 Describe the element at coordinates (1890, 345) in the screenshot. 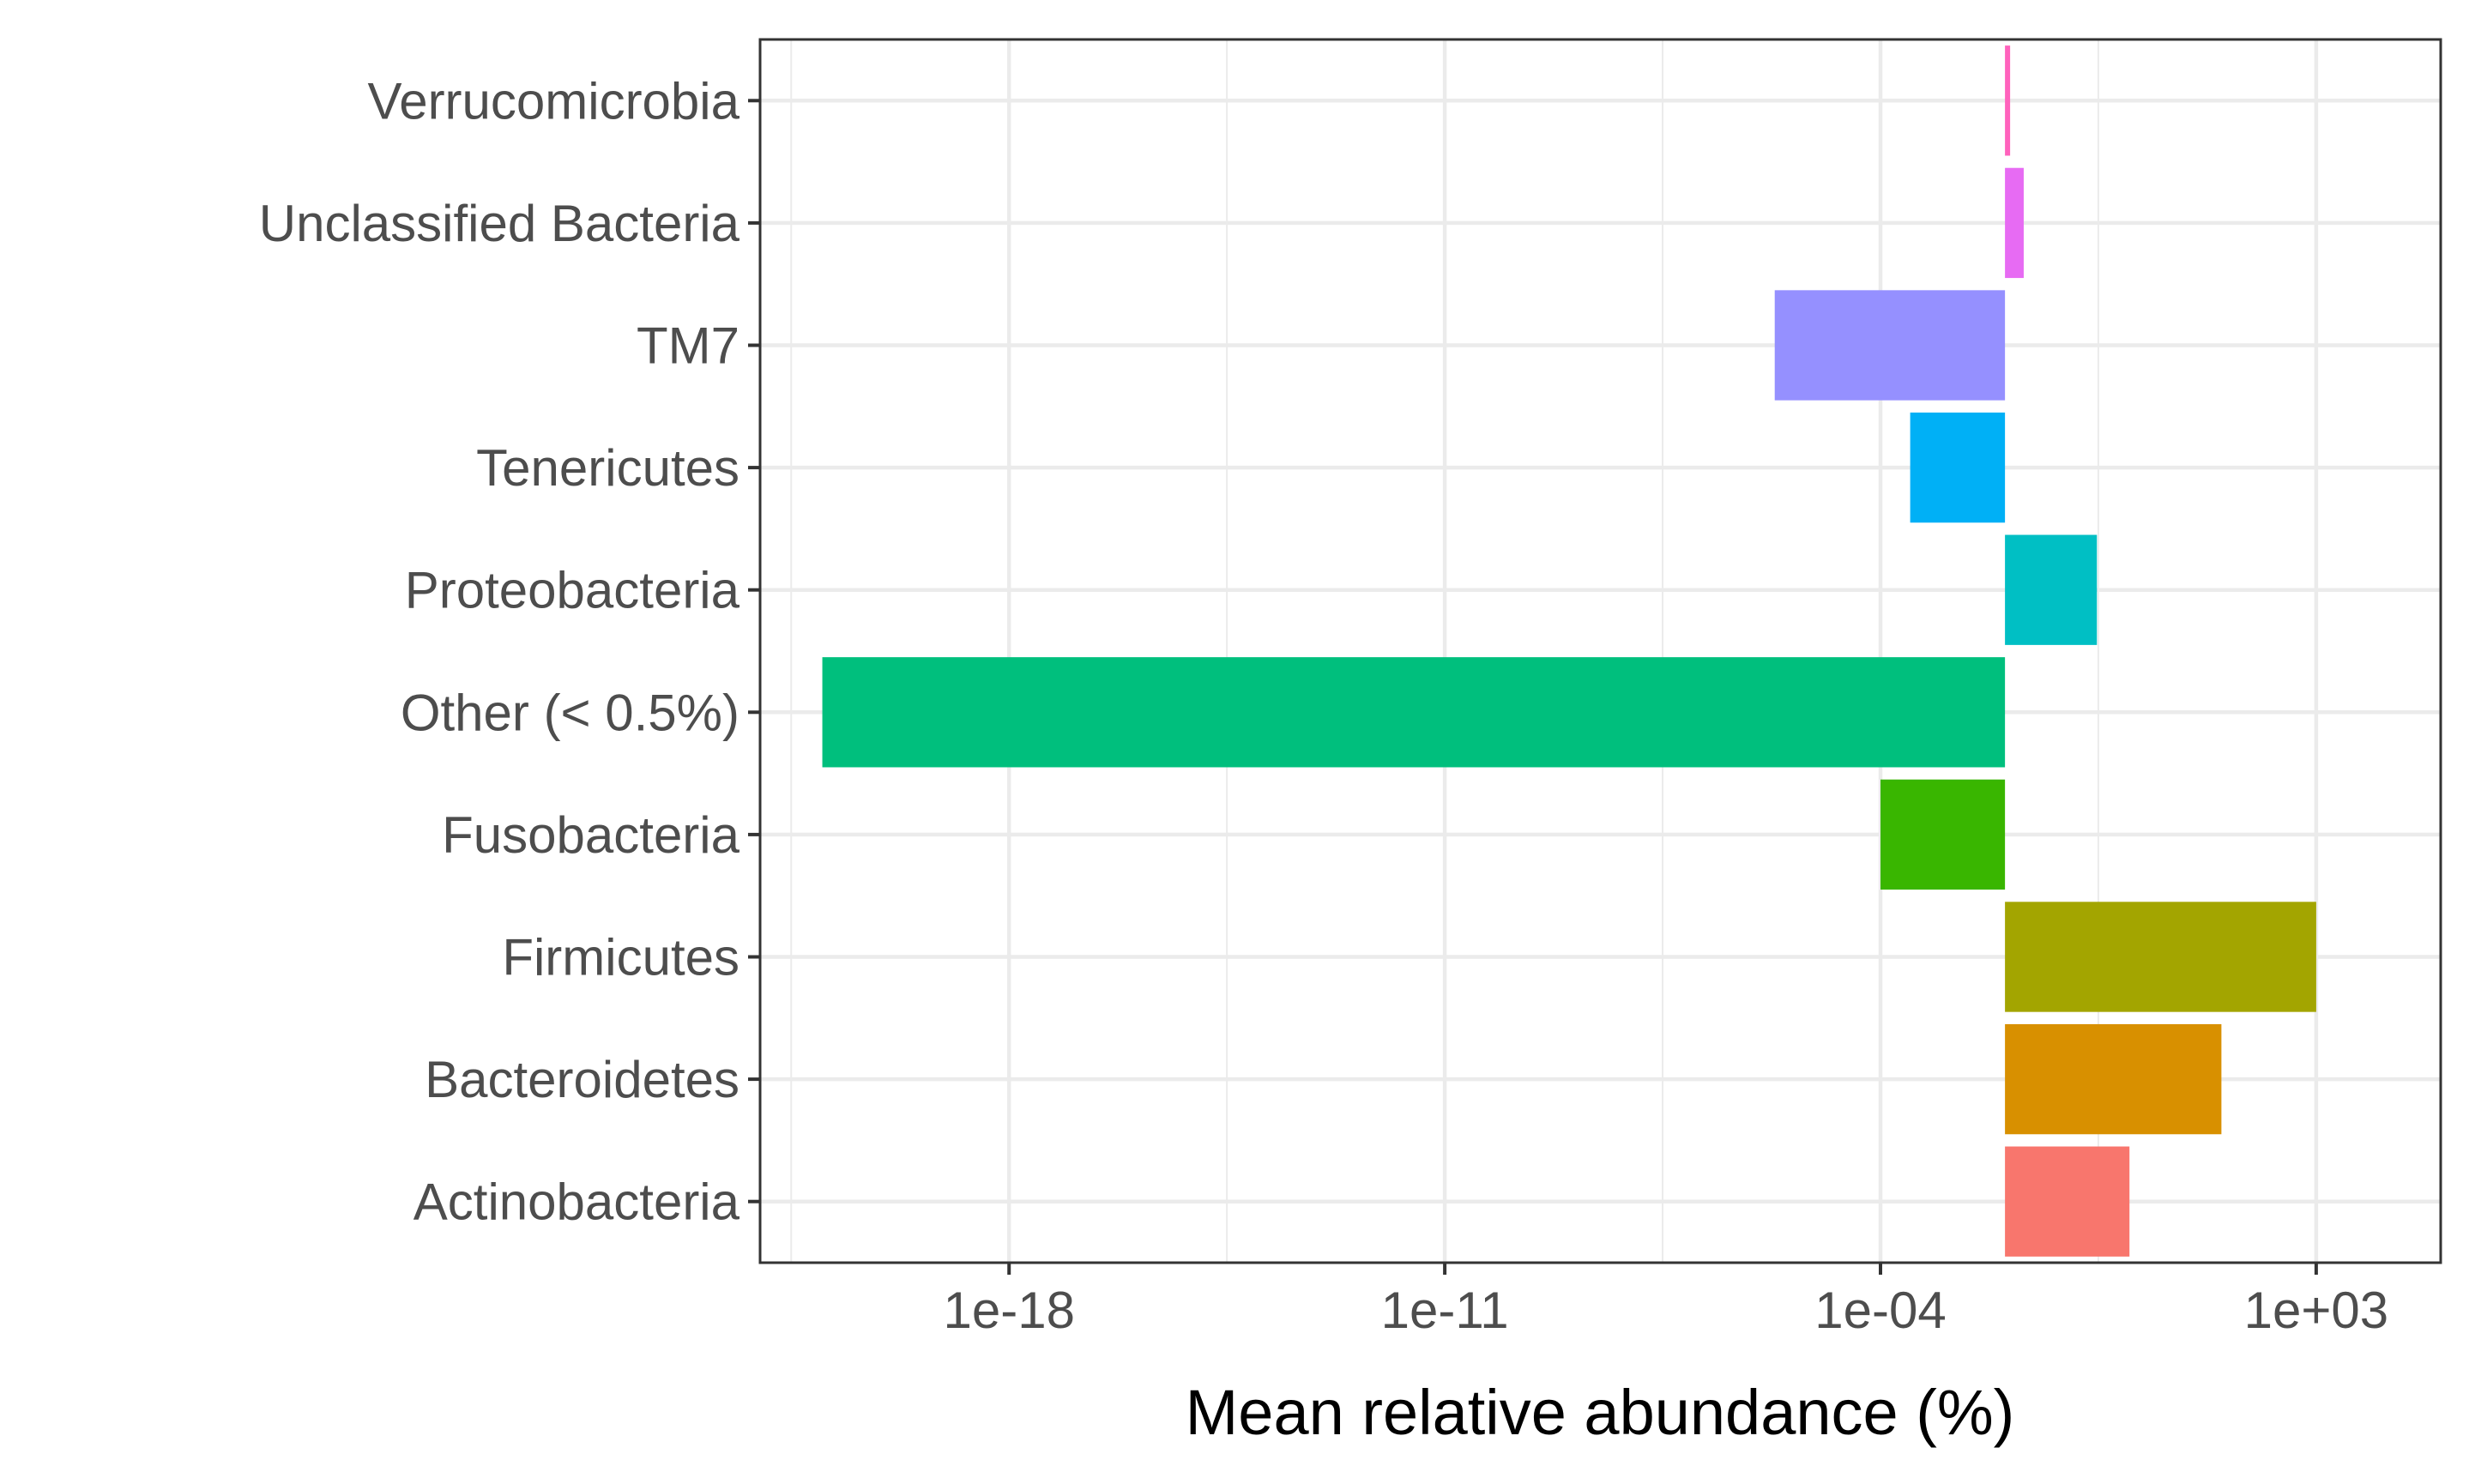

I see `bar-tm7` at that location.